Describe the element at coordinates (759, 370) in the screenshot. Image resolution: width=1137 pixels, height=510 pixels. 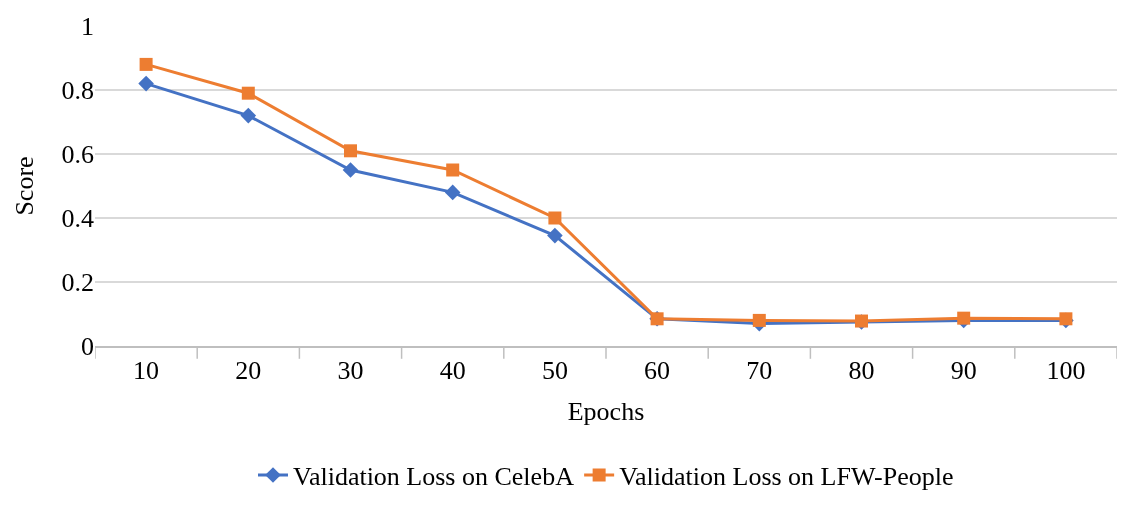
I see `x-tick-label: 70` at that location.